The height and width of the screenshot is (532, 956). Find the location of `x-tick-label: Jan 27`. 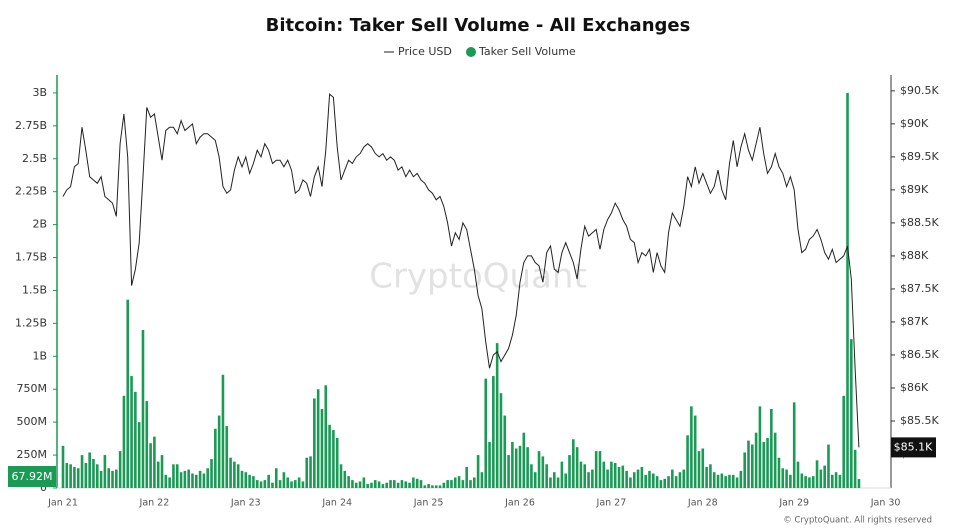

x-tick-label: Jan 27 is located at coordinates (611, 503).